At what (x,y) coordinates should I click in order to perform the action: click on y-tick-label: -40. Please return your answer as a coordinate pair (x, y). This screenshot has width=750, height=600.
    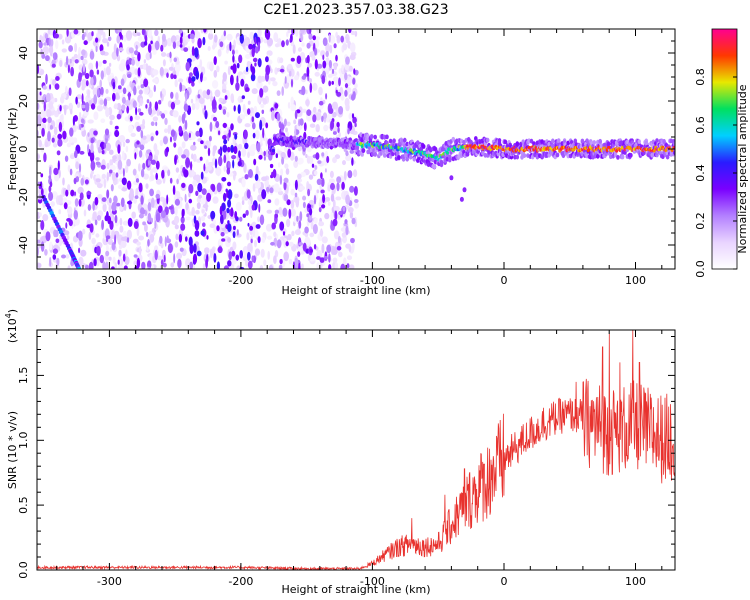
    Looking at the image, I should click on (23, 245).